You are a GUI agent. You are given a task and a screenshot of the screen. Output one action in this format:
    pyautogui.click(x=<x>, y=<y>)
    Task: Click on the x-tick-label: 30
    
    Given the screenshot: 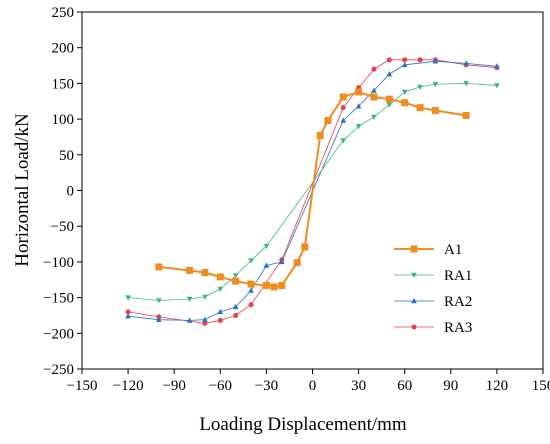 What is the action you would take?
    pyautogui.click(x=358, y=386)
    